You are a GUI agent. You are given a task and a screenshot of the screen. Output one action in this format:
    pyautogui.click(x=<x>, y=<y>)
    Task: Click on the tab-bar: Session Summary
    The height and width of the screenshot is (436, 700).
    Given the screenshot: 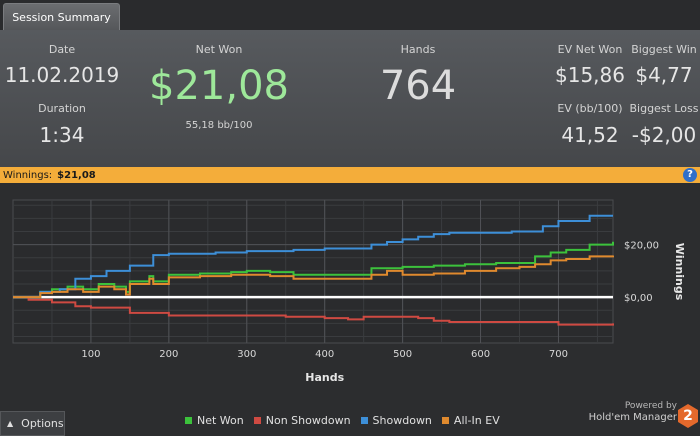 What is the action you would take?
    pyautogui.click(x=350, y=15)
    